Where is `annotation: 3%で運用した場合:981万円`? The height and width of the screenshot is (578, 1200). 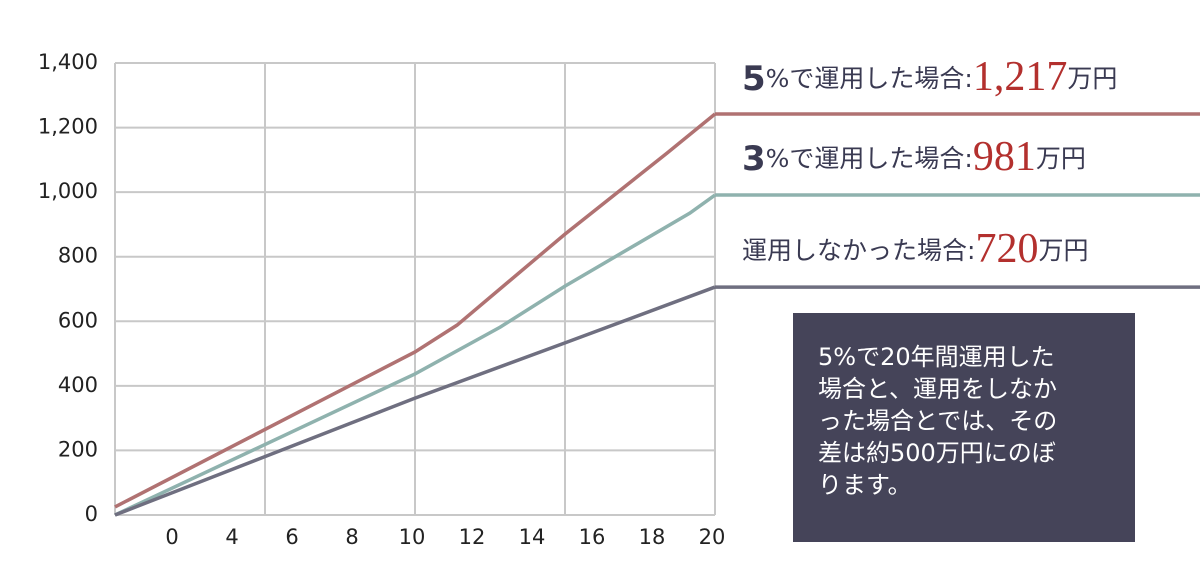
annotation: 3%で運用した場合:981万円 is located at coordinates (914, 157).